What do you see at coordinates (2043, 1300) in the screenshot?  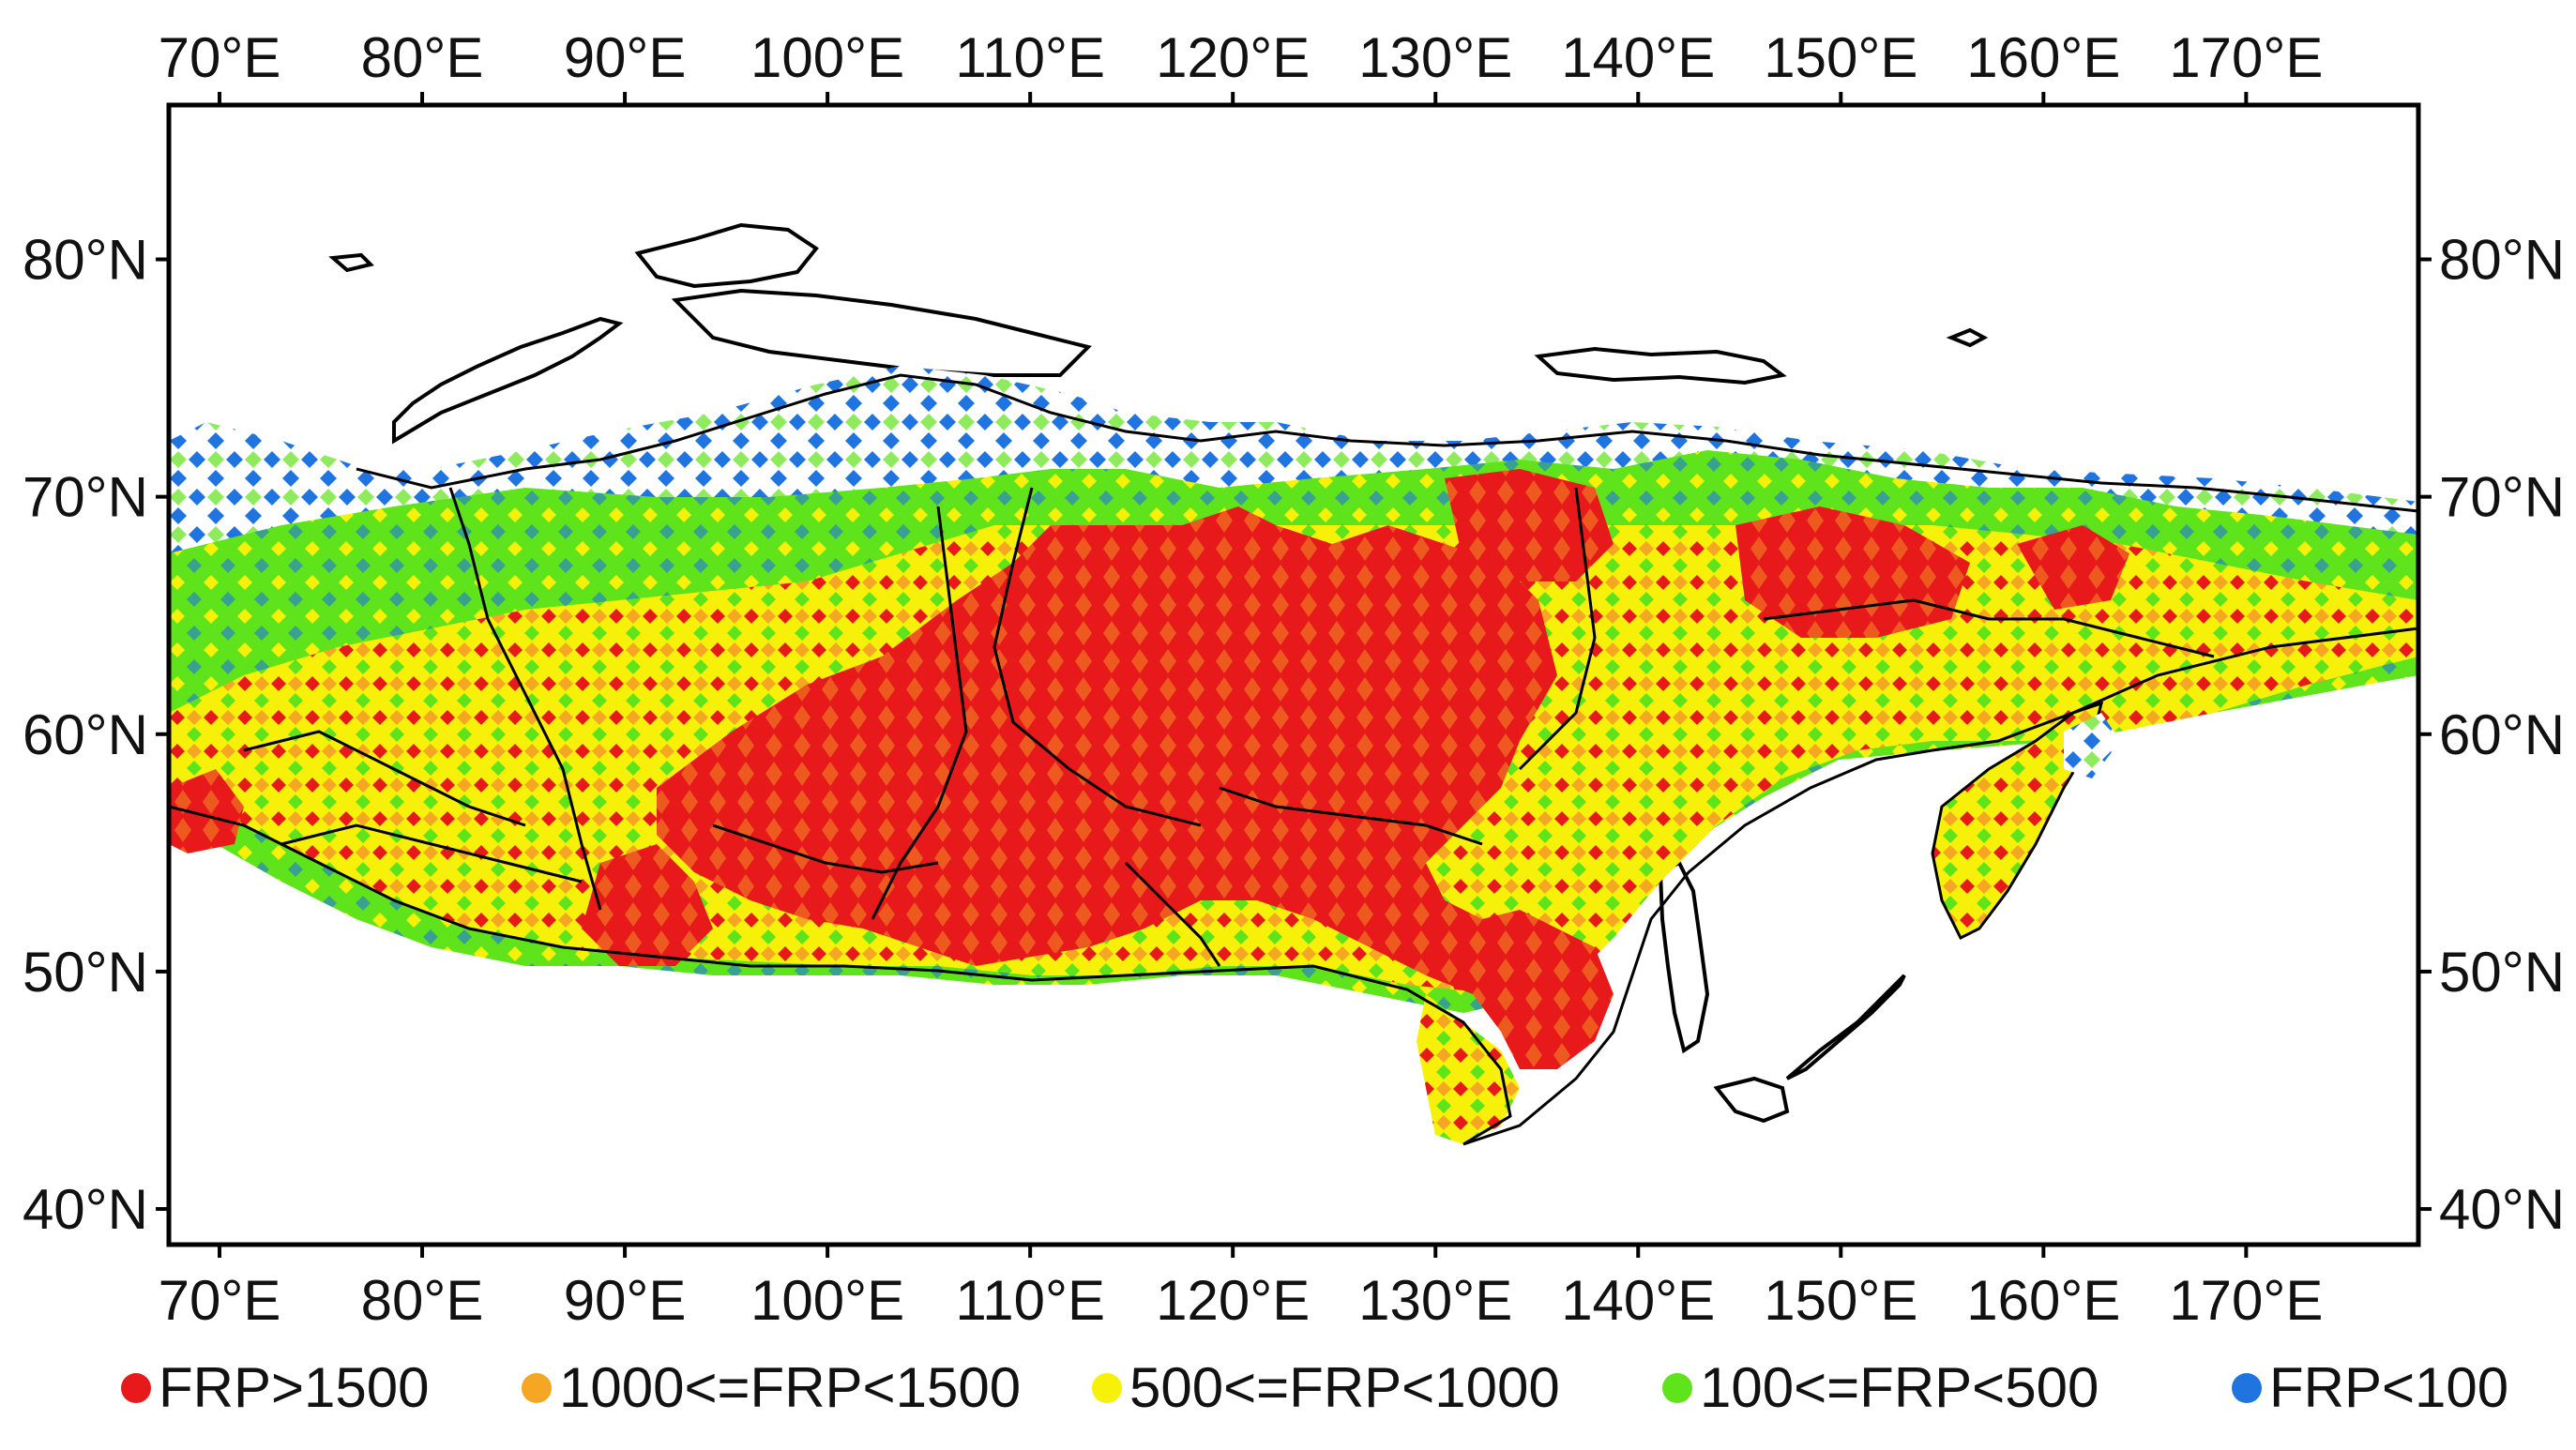 I see `bottom-lon-tick-label: 160°E` at bounding box center [2043, 1300].